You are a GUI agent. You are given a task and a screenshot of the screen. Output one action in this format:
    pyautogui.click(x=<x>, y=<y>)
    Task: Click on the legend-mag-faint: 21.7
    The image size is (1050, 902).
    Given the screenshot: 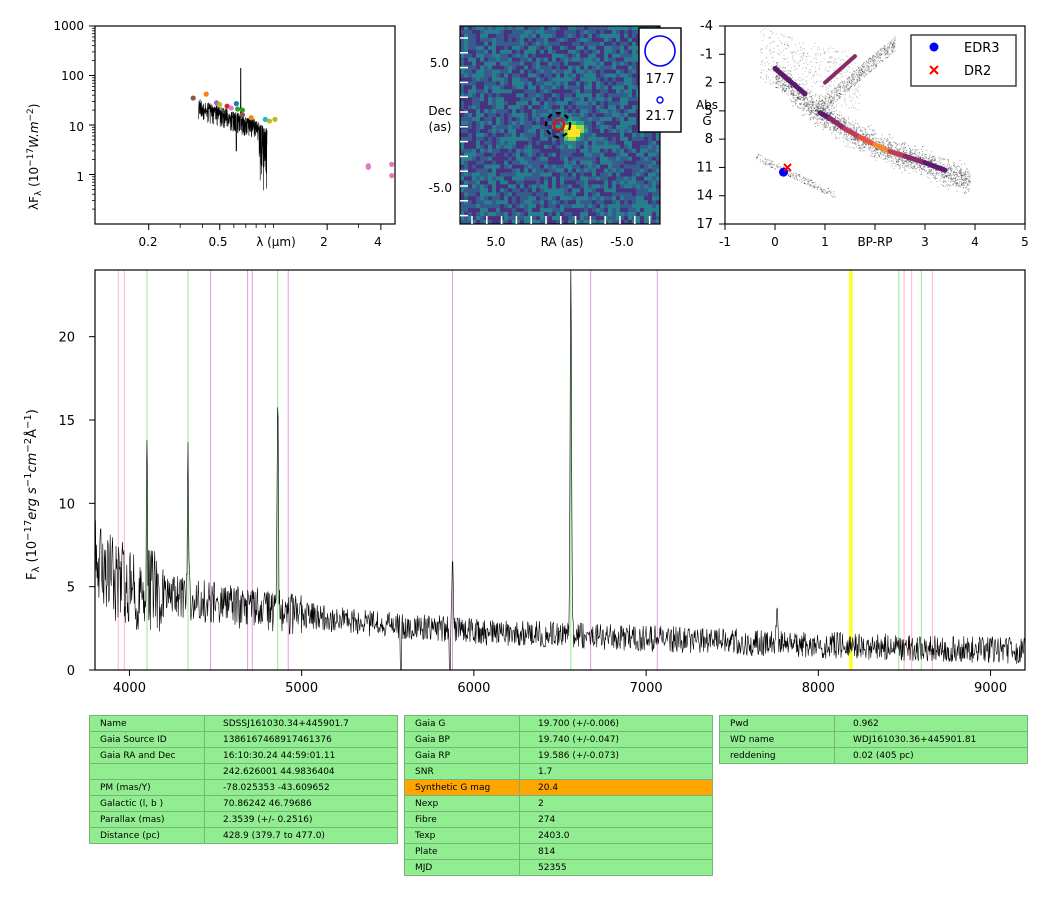 What is the action you would take?
    pyautogui.click(x=660, y=116)
    